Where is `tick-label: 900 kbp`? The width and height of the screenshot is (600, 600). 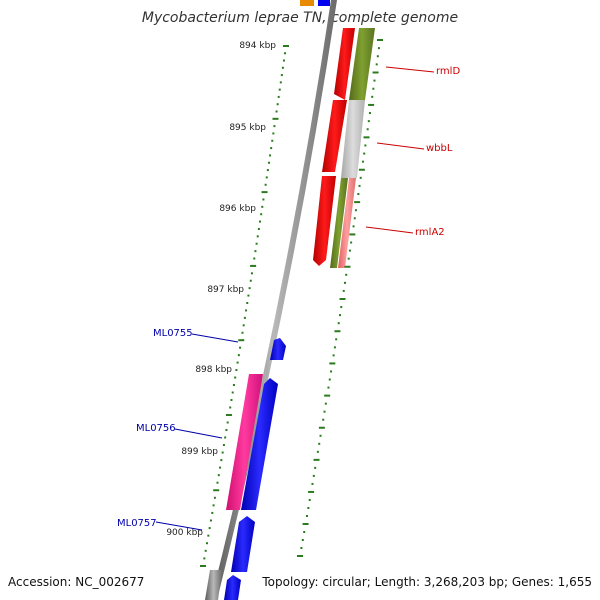
tick-label: 900 kbp is located at coordinates (184, 533).